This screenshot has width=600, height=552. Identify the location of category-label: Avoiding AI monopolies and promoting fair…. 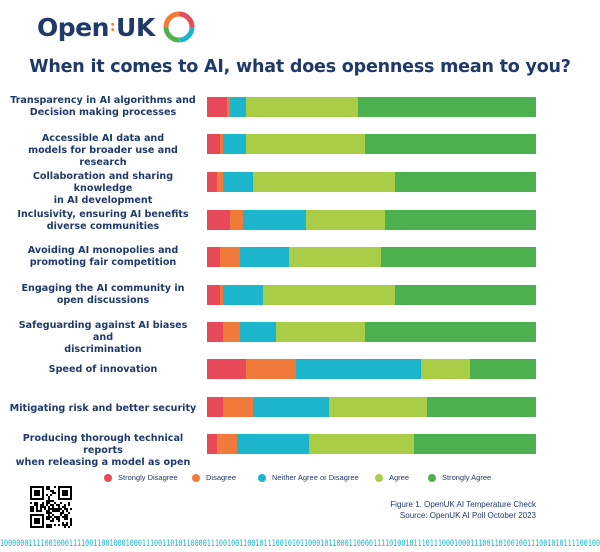
(103, 257).